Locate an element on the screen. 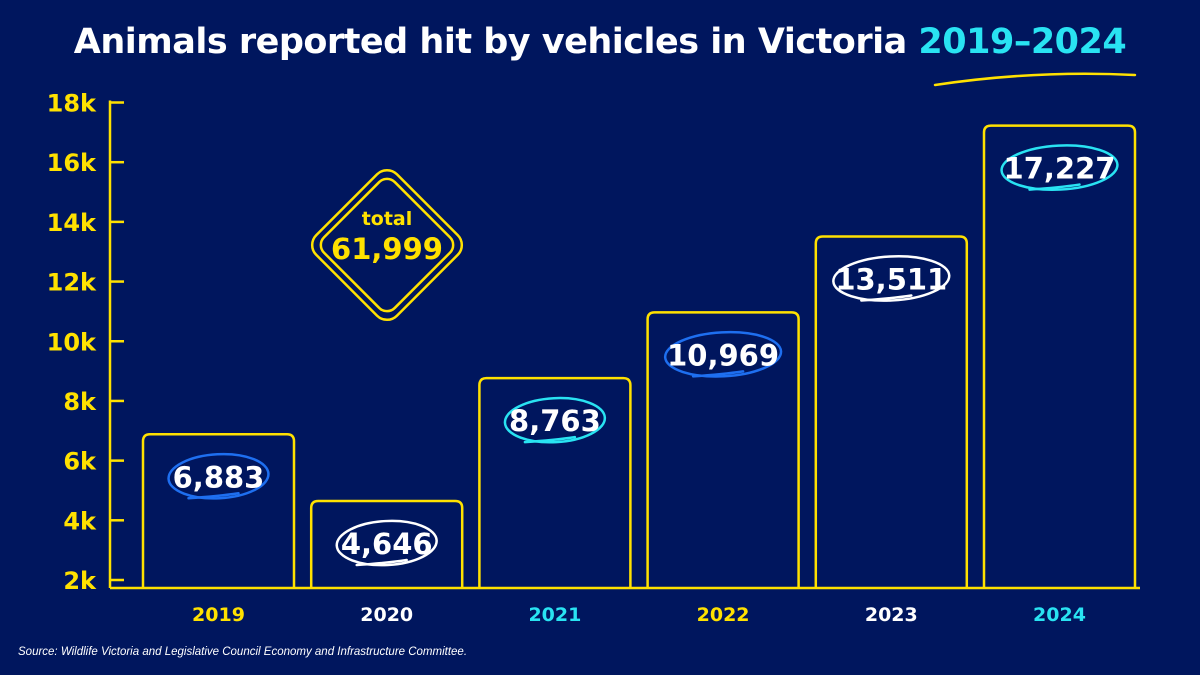 The image size is (1200, 675). bar-group-2020: 4,646 2020 is located at coordinates (386, 562).